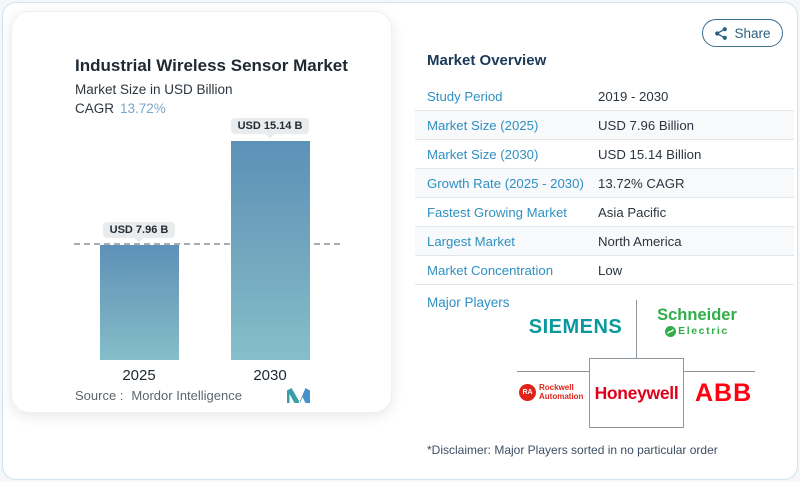 The width and height of the screenshot is (800, 482). What do you see at coordinates (298, 395) in the screenshot?
I see `mordor-intelligence-logo-icon` at bounding box center [298, 395].